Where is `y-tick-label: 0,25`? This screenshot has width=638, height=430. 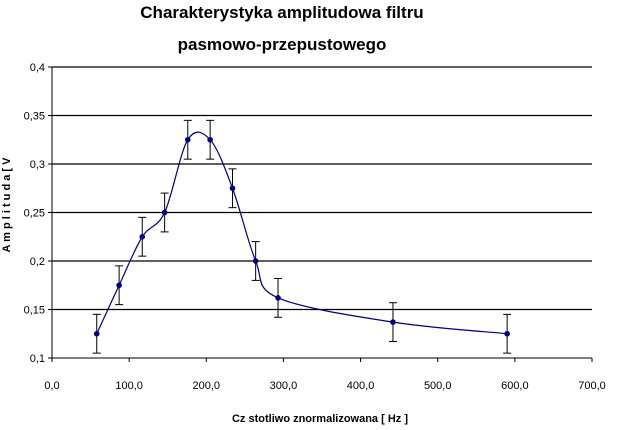
y-tick-label: 0,25 is located at coordinates (34, 214).